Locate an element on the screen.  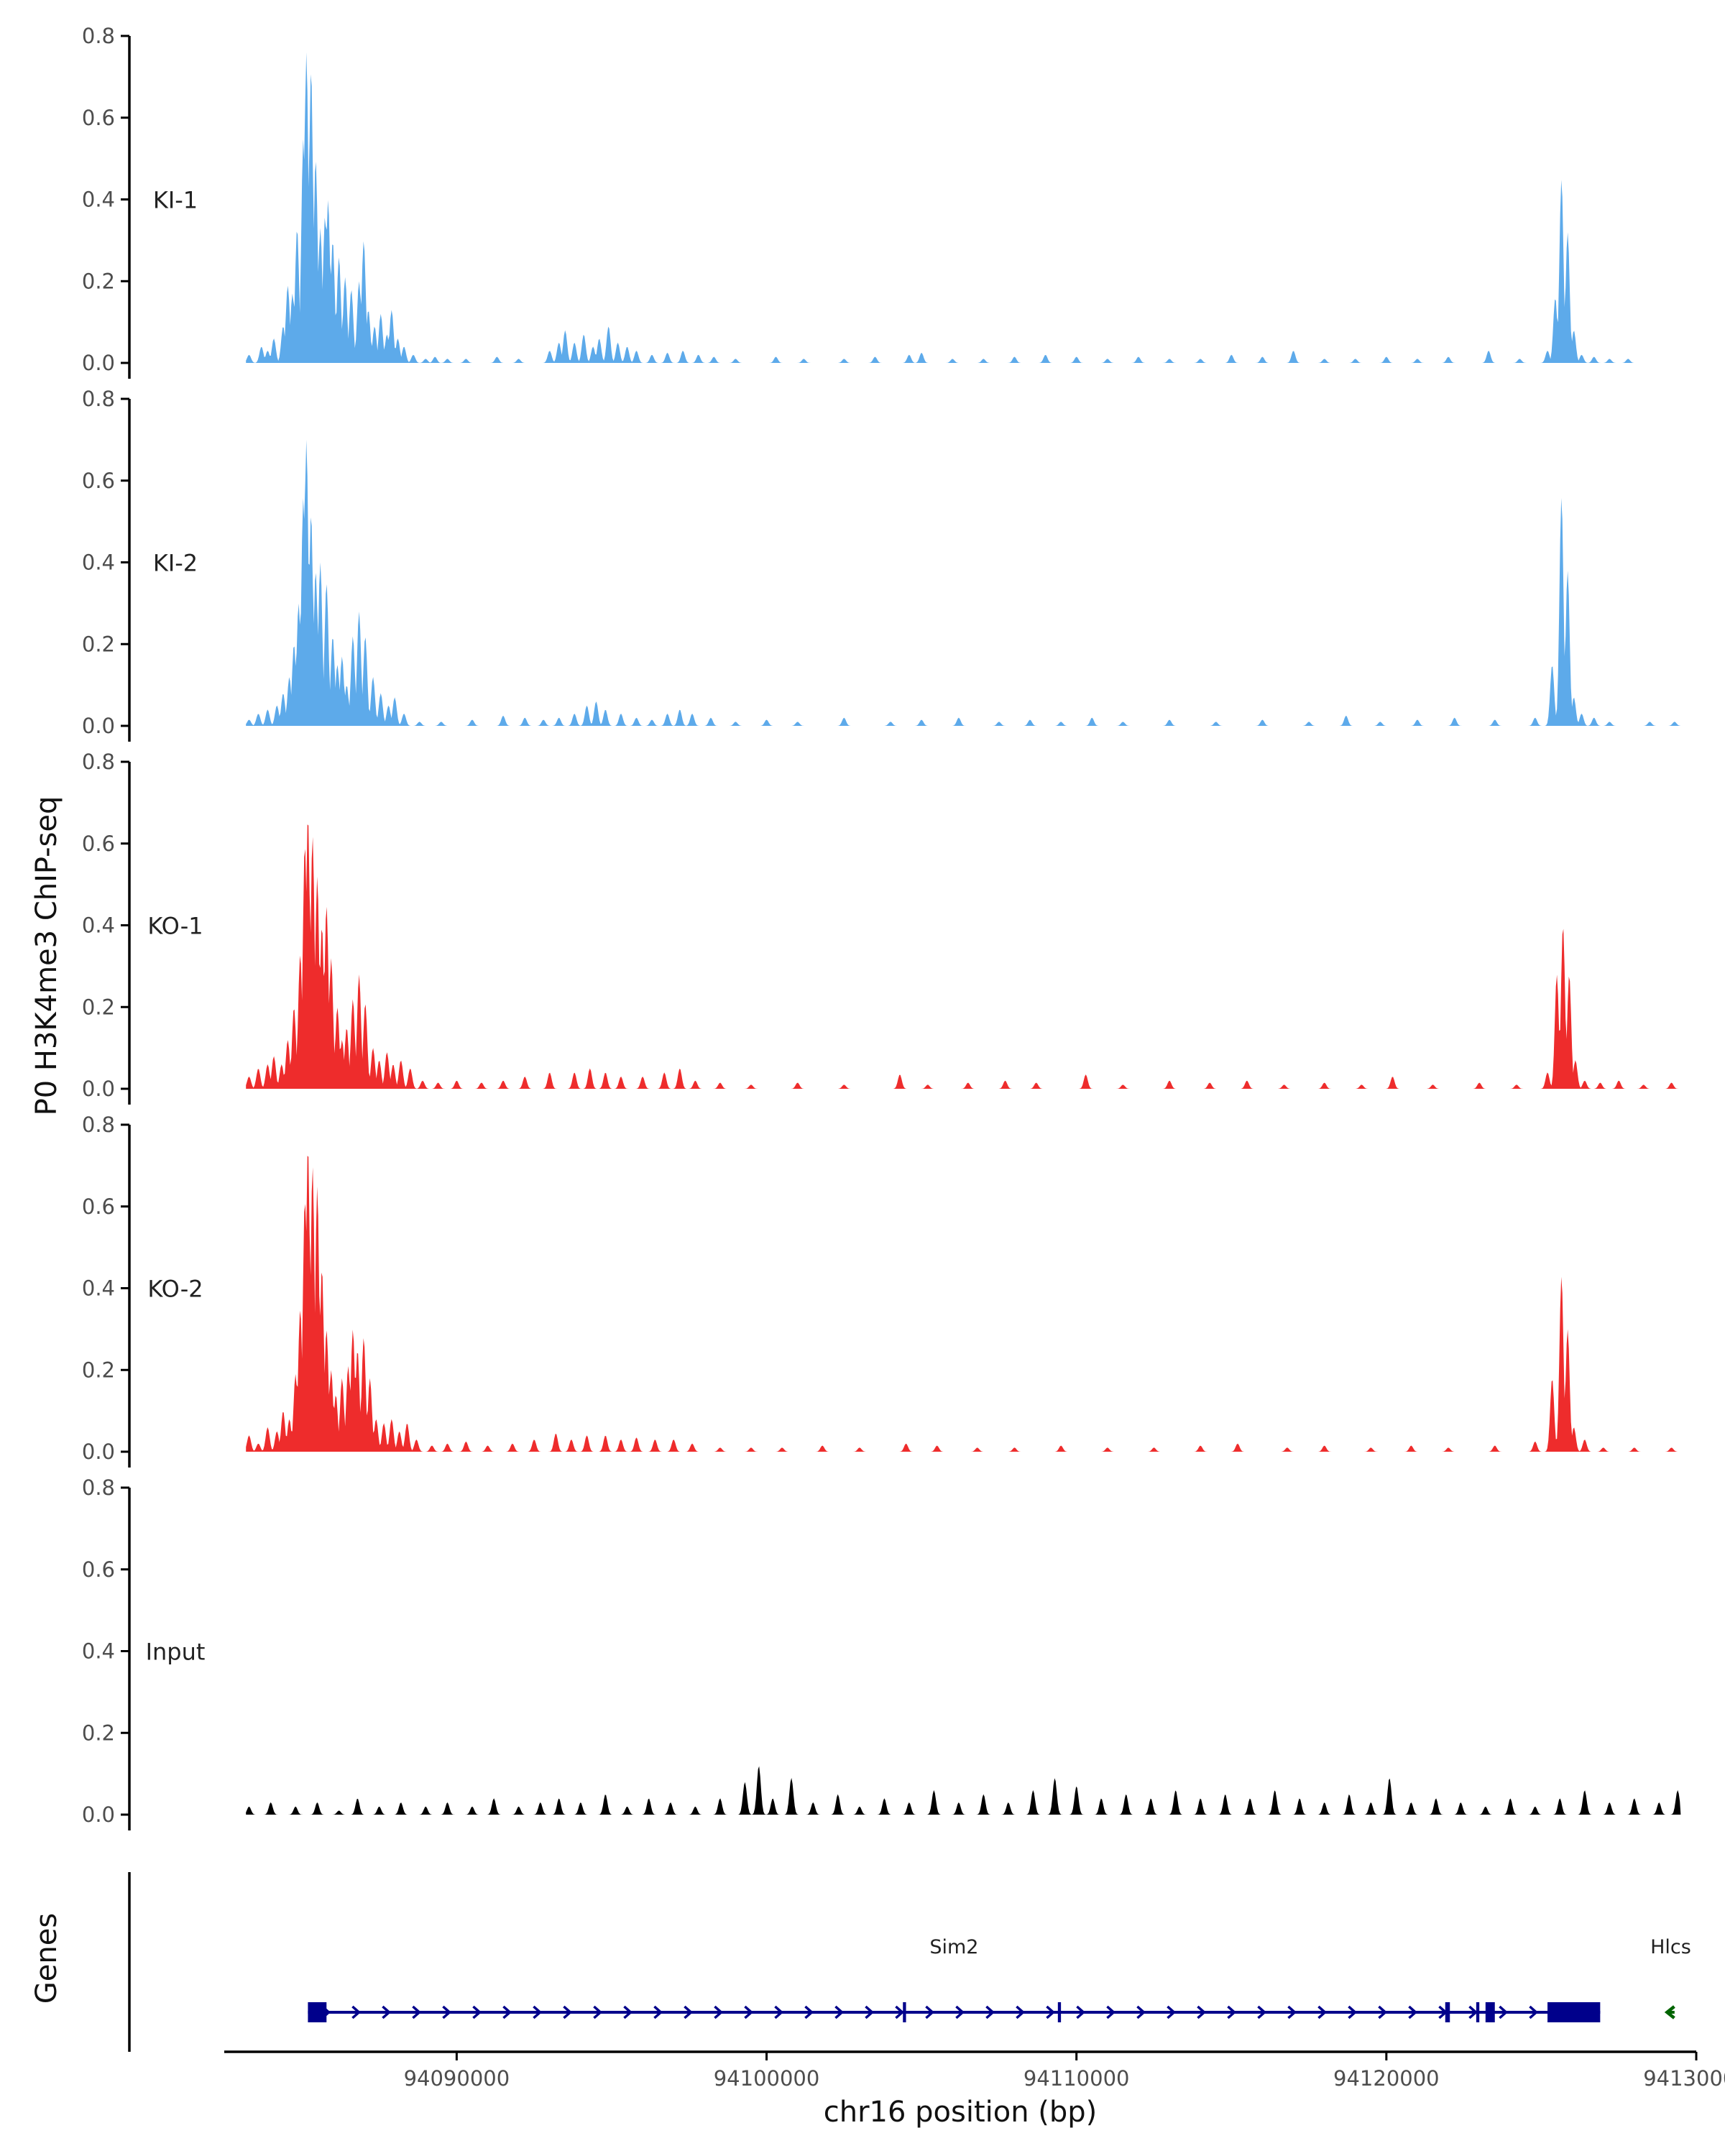
genes-panel-title: Genes is located at coordinates (46, 1958).